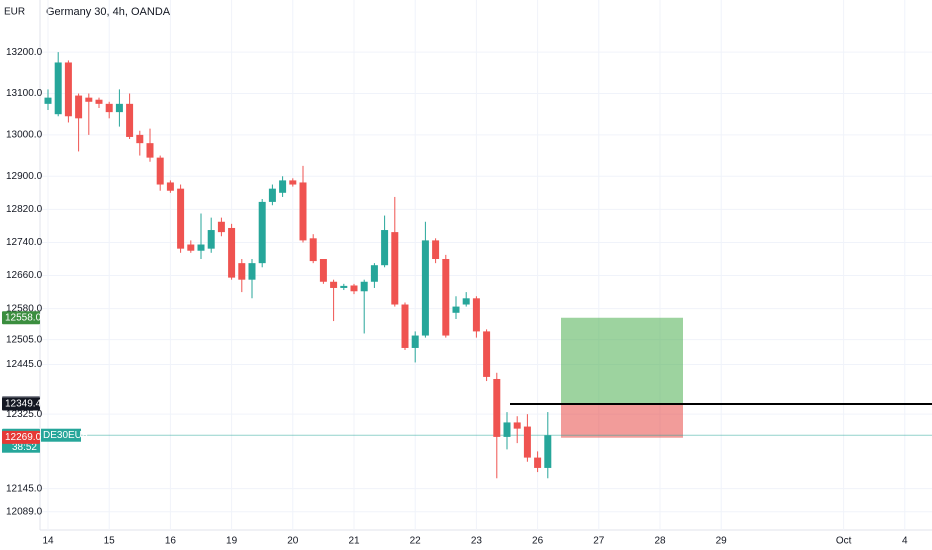  I want to click on countdown-box, so click(21, 447).